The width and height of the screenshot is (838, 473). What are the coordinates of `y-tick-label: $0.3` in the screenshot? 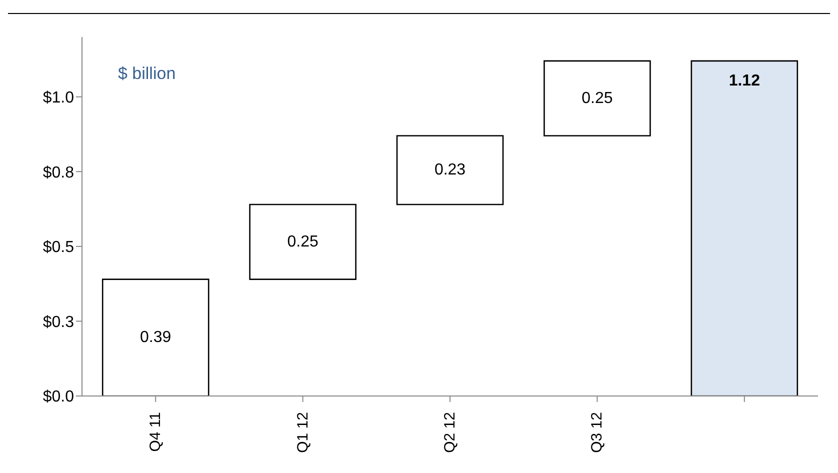 It's located at (58, 322).